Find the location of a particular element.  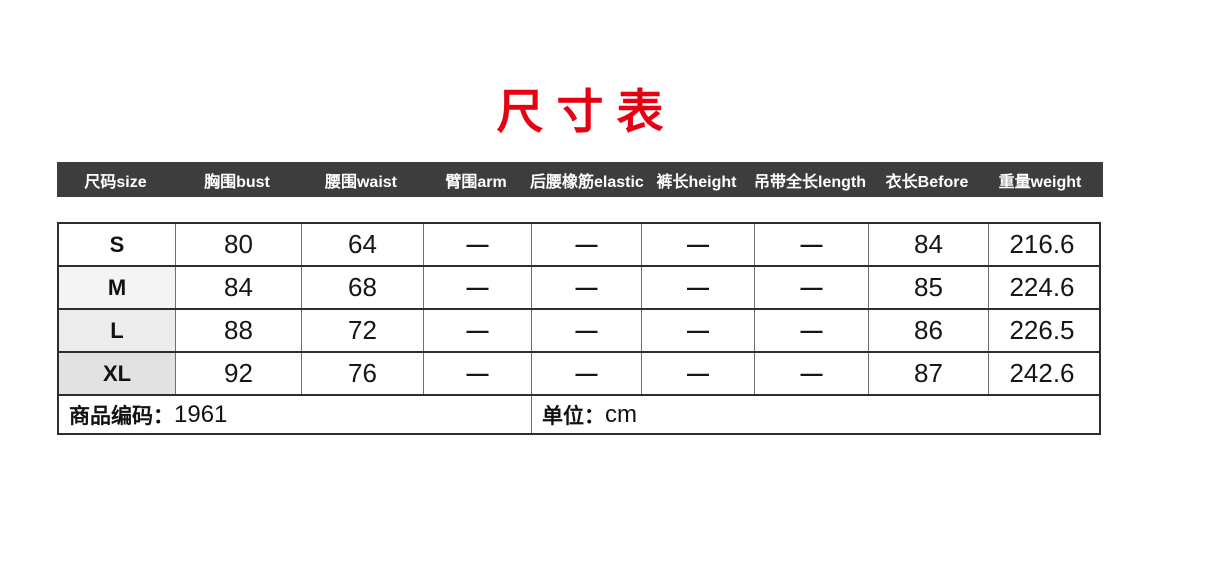

table-cell: 76 is located at coordinates (363, 373).